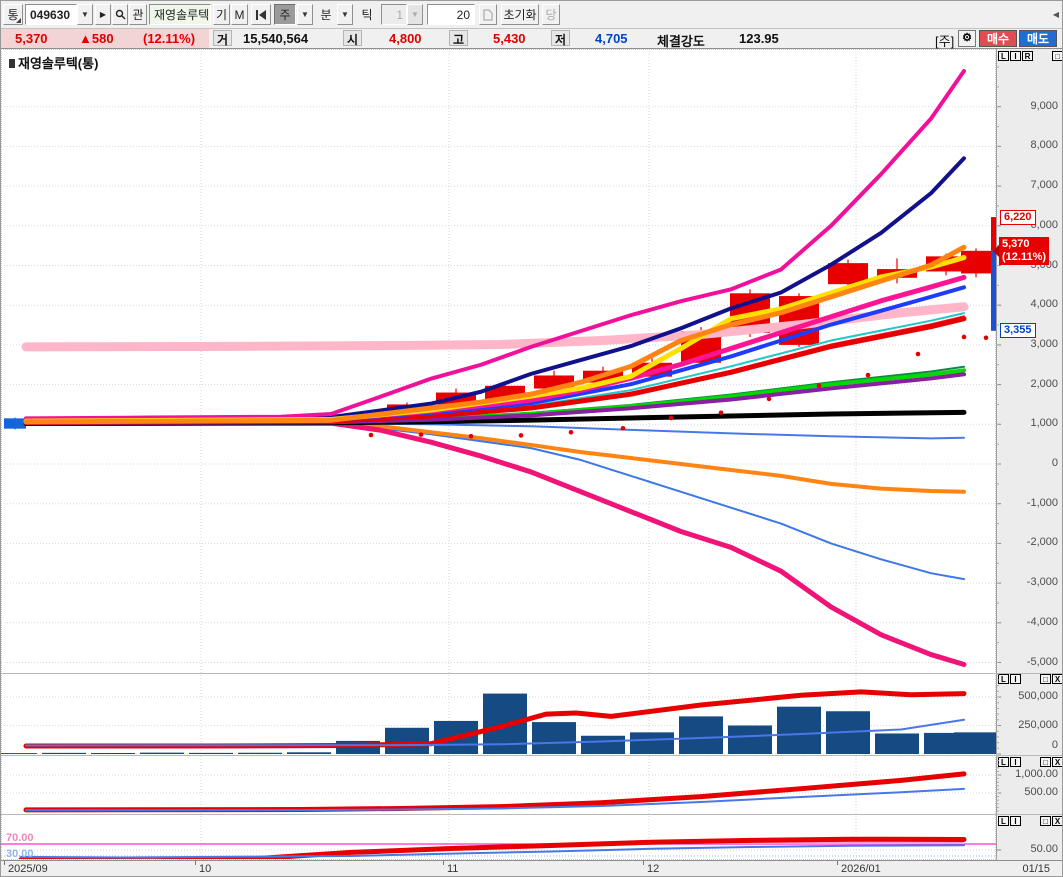  I want to click on stock-code-input: 049630, so click(51, 14).